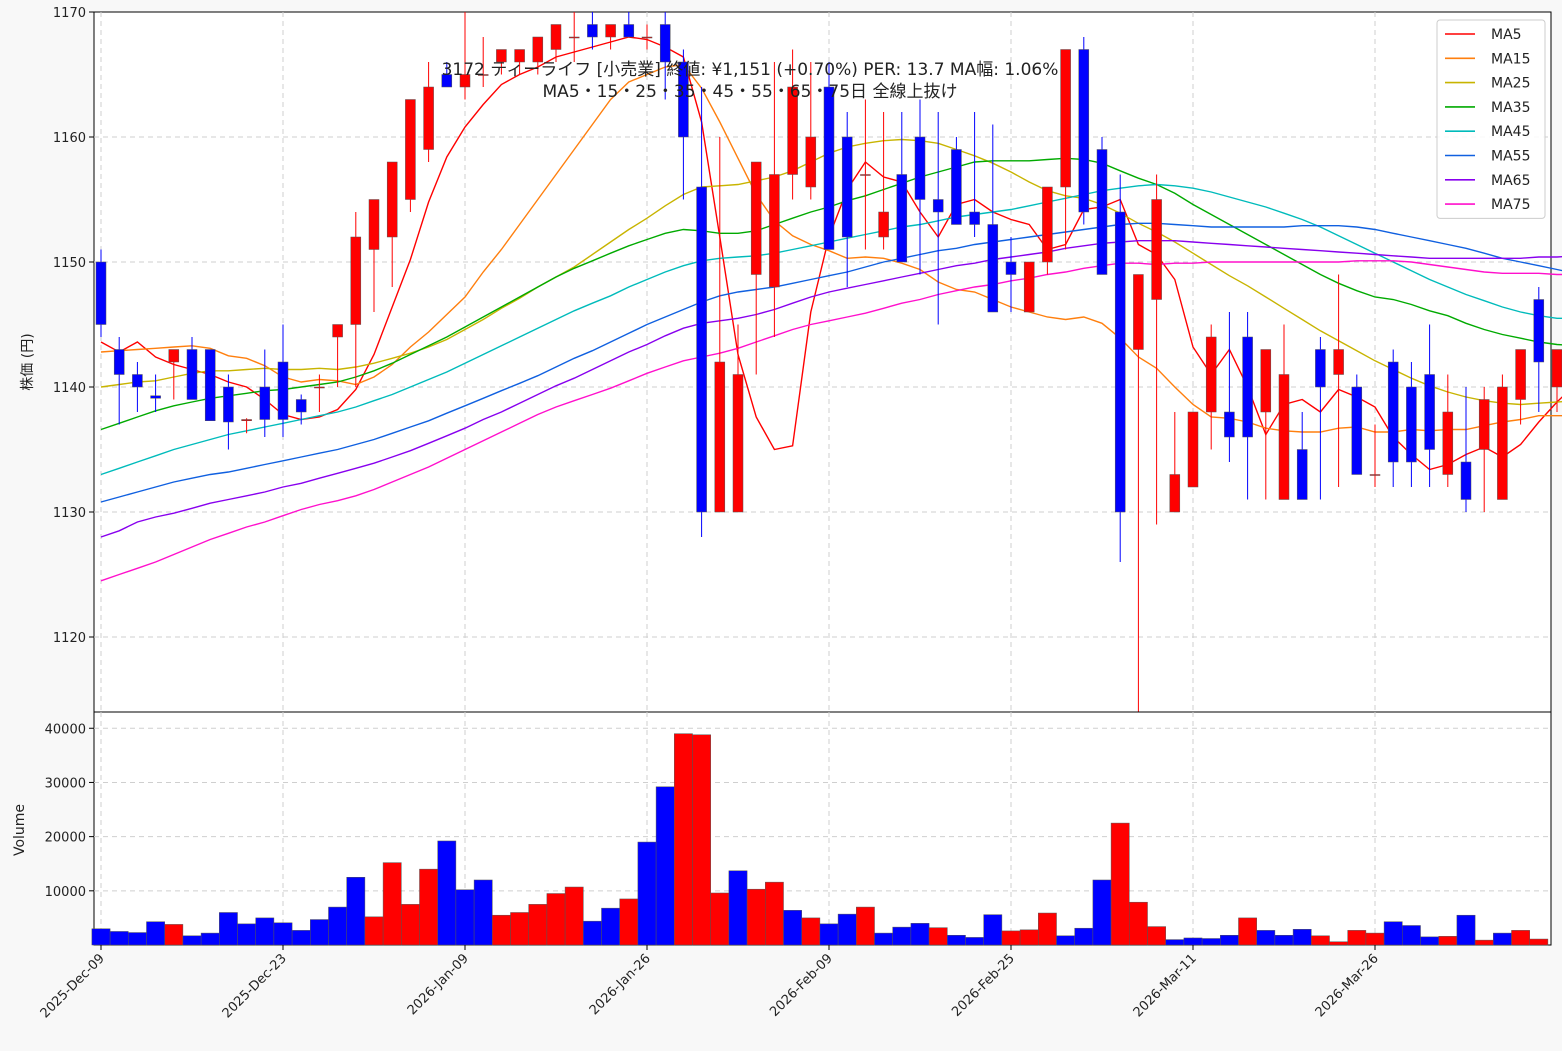 This screenshot has height=1051, width=1562. I want to click on volume-tick-label: 10000, so click(65, 892).